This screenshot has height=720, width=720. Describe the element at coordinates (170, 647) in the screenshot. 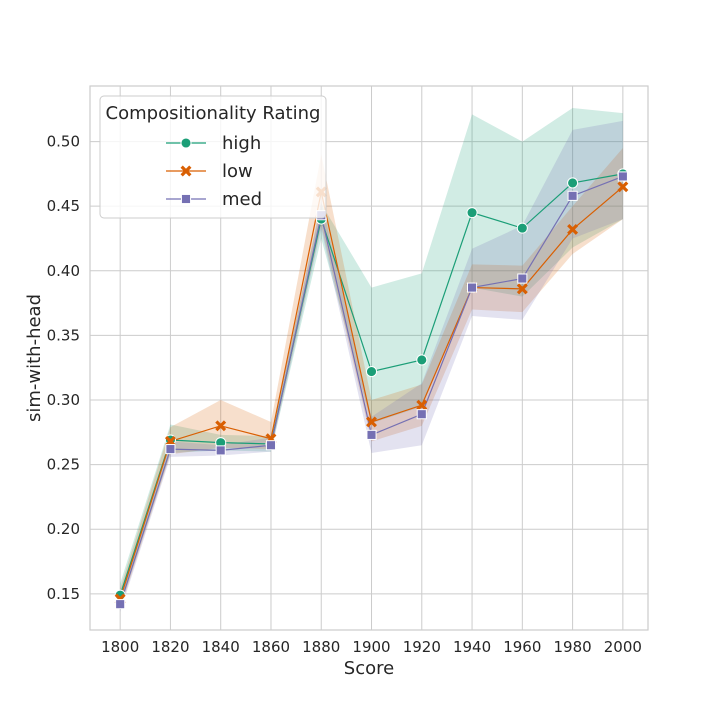

I see `x-tick-label: 1820` at that location.